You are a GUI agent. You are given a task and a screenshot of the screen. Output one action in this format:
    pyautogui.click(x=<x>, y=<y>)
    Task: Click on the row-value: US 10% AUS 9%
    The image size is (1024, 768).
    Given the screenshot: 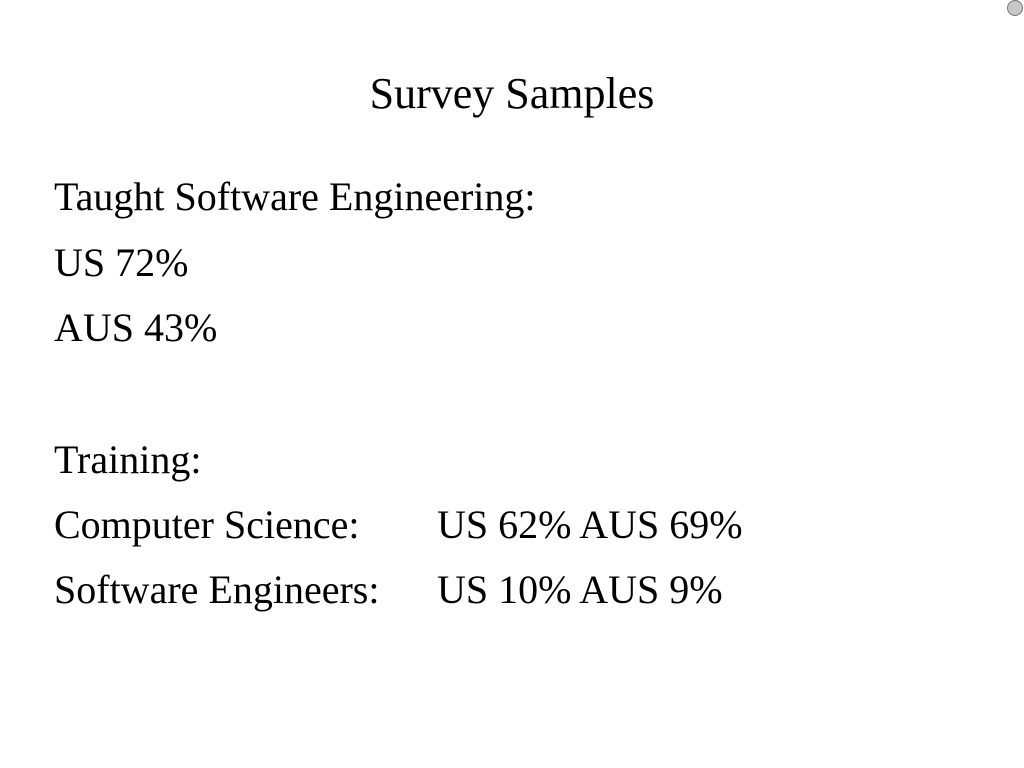 What is the action you would take?
    pyautogui.click(x=580, y=589)
    